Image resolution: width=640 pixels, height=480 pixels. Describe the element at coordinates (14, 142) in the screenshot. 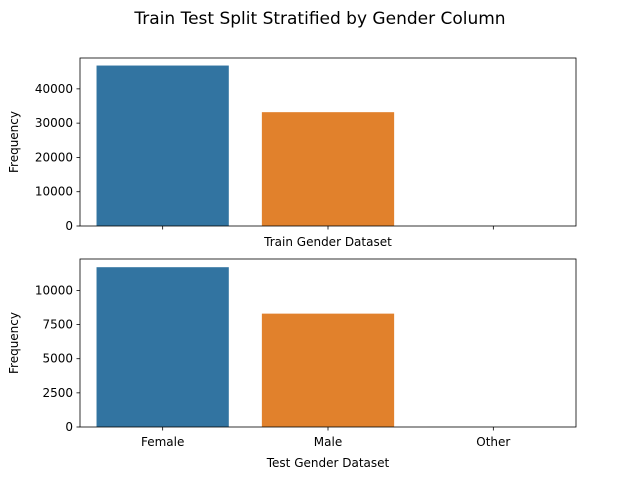

I see `train-ylabel: Frequency` at that location.